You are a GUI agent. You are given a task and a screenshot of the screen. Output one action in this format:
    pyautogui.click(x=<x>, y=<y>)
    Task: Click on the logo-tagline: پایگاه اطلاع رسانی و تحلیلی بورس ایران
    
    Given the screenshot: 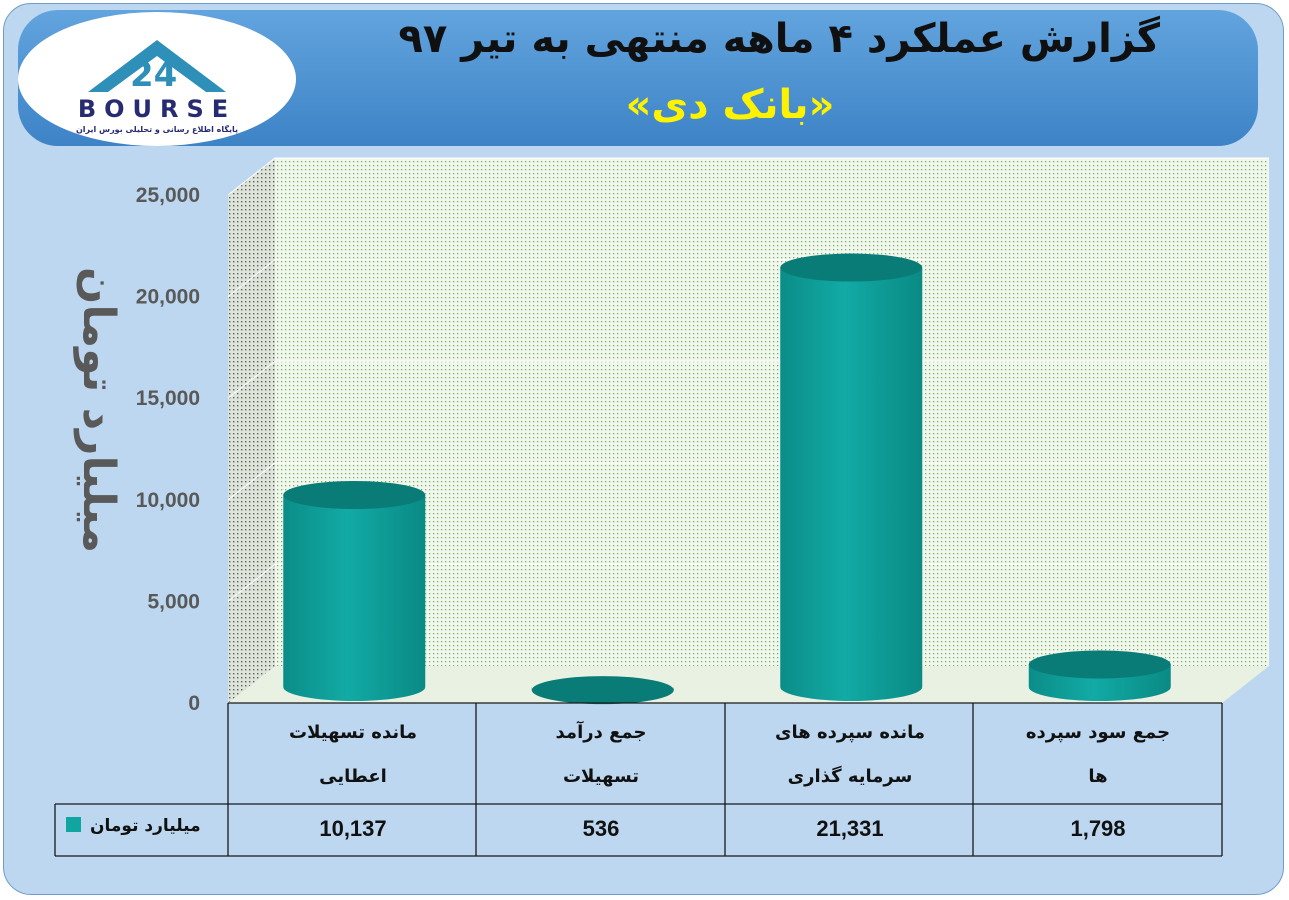 What is the action you would take?
    pyautogui.click(x=157, y=129)
    